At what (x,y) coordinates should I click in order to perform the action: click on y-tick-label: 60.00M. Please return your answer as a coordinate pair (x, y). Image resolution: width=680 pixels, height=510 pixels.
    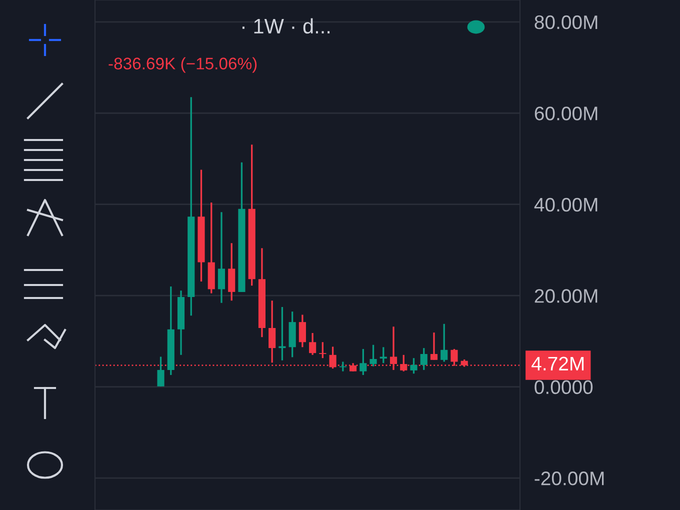
    Looking at the image, I should click on (566, 113).